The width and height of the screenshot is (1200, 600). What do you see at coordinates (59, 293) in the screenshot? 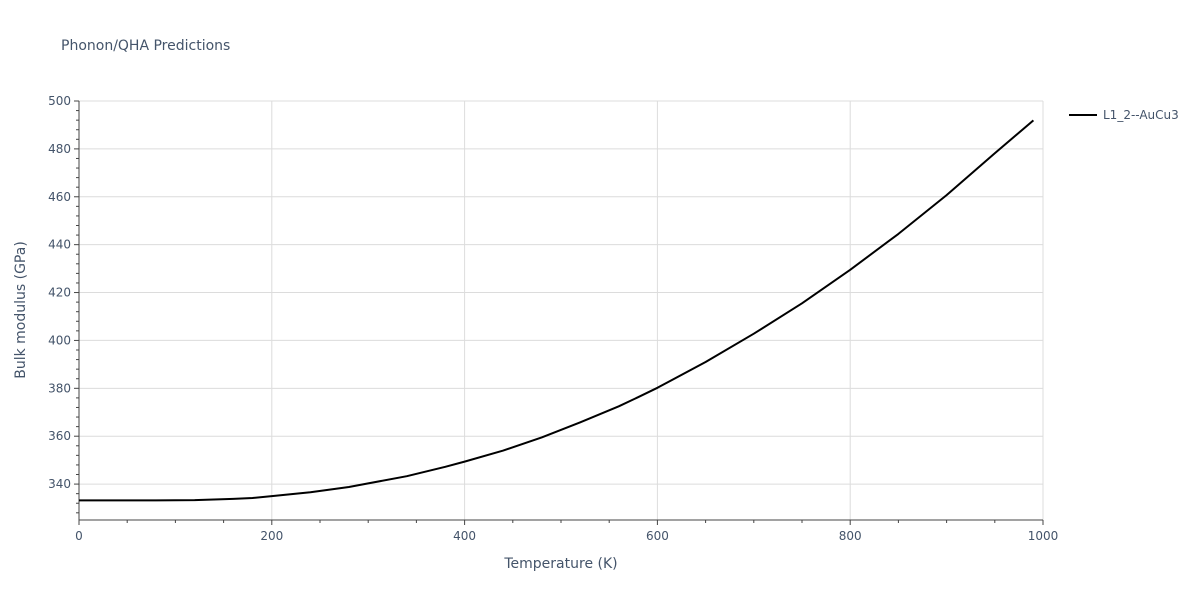
I see `y-tick-label: 420` at bounding box center [59, 293].